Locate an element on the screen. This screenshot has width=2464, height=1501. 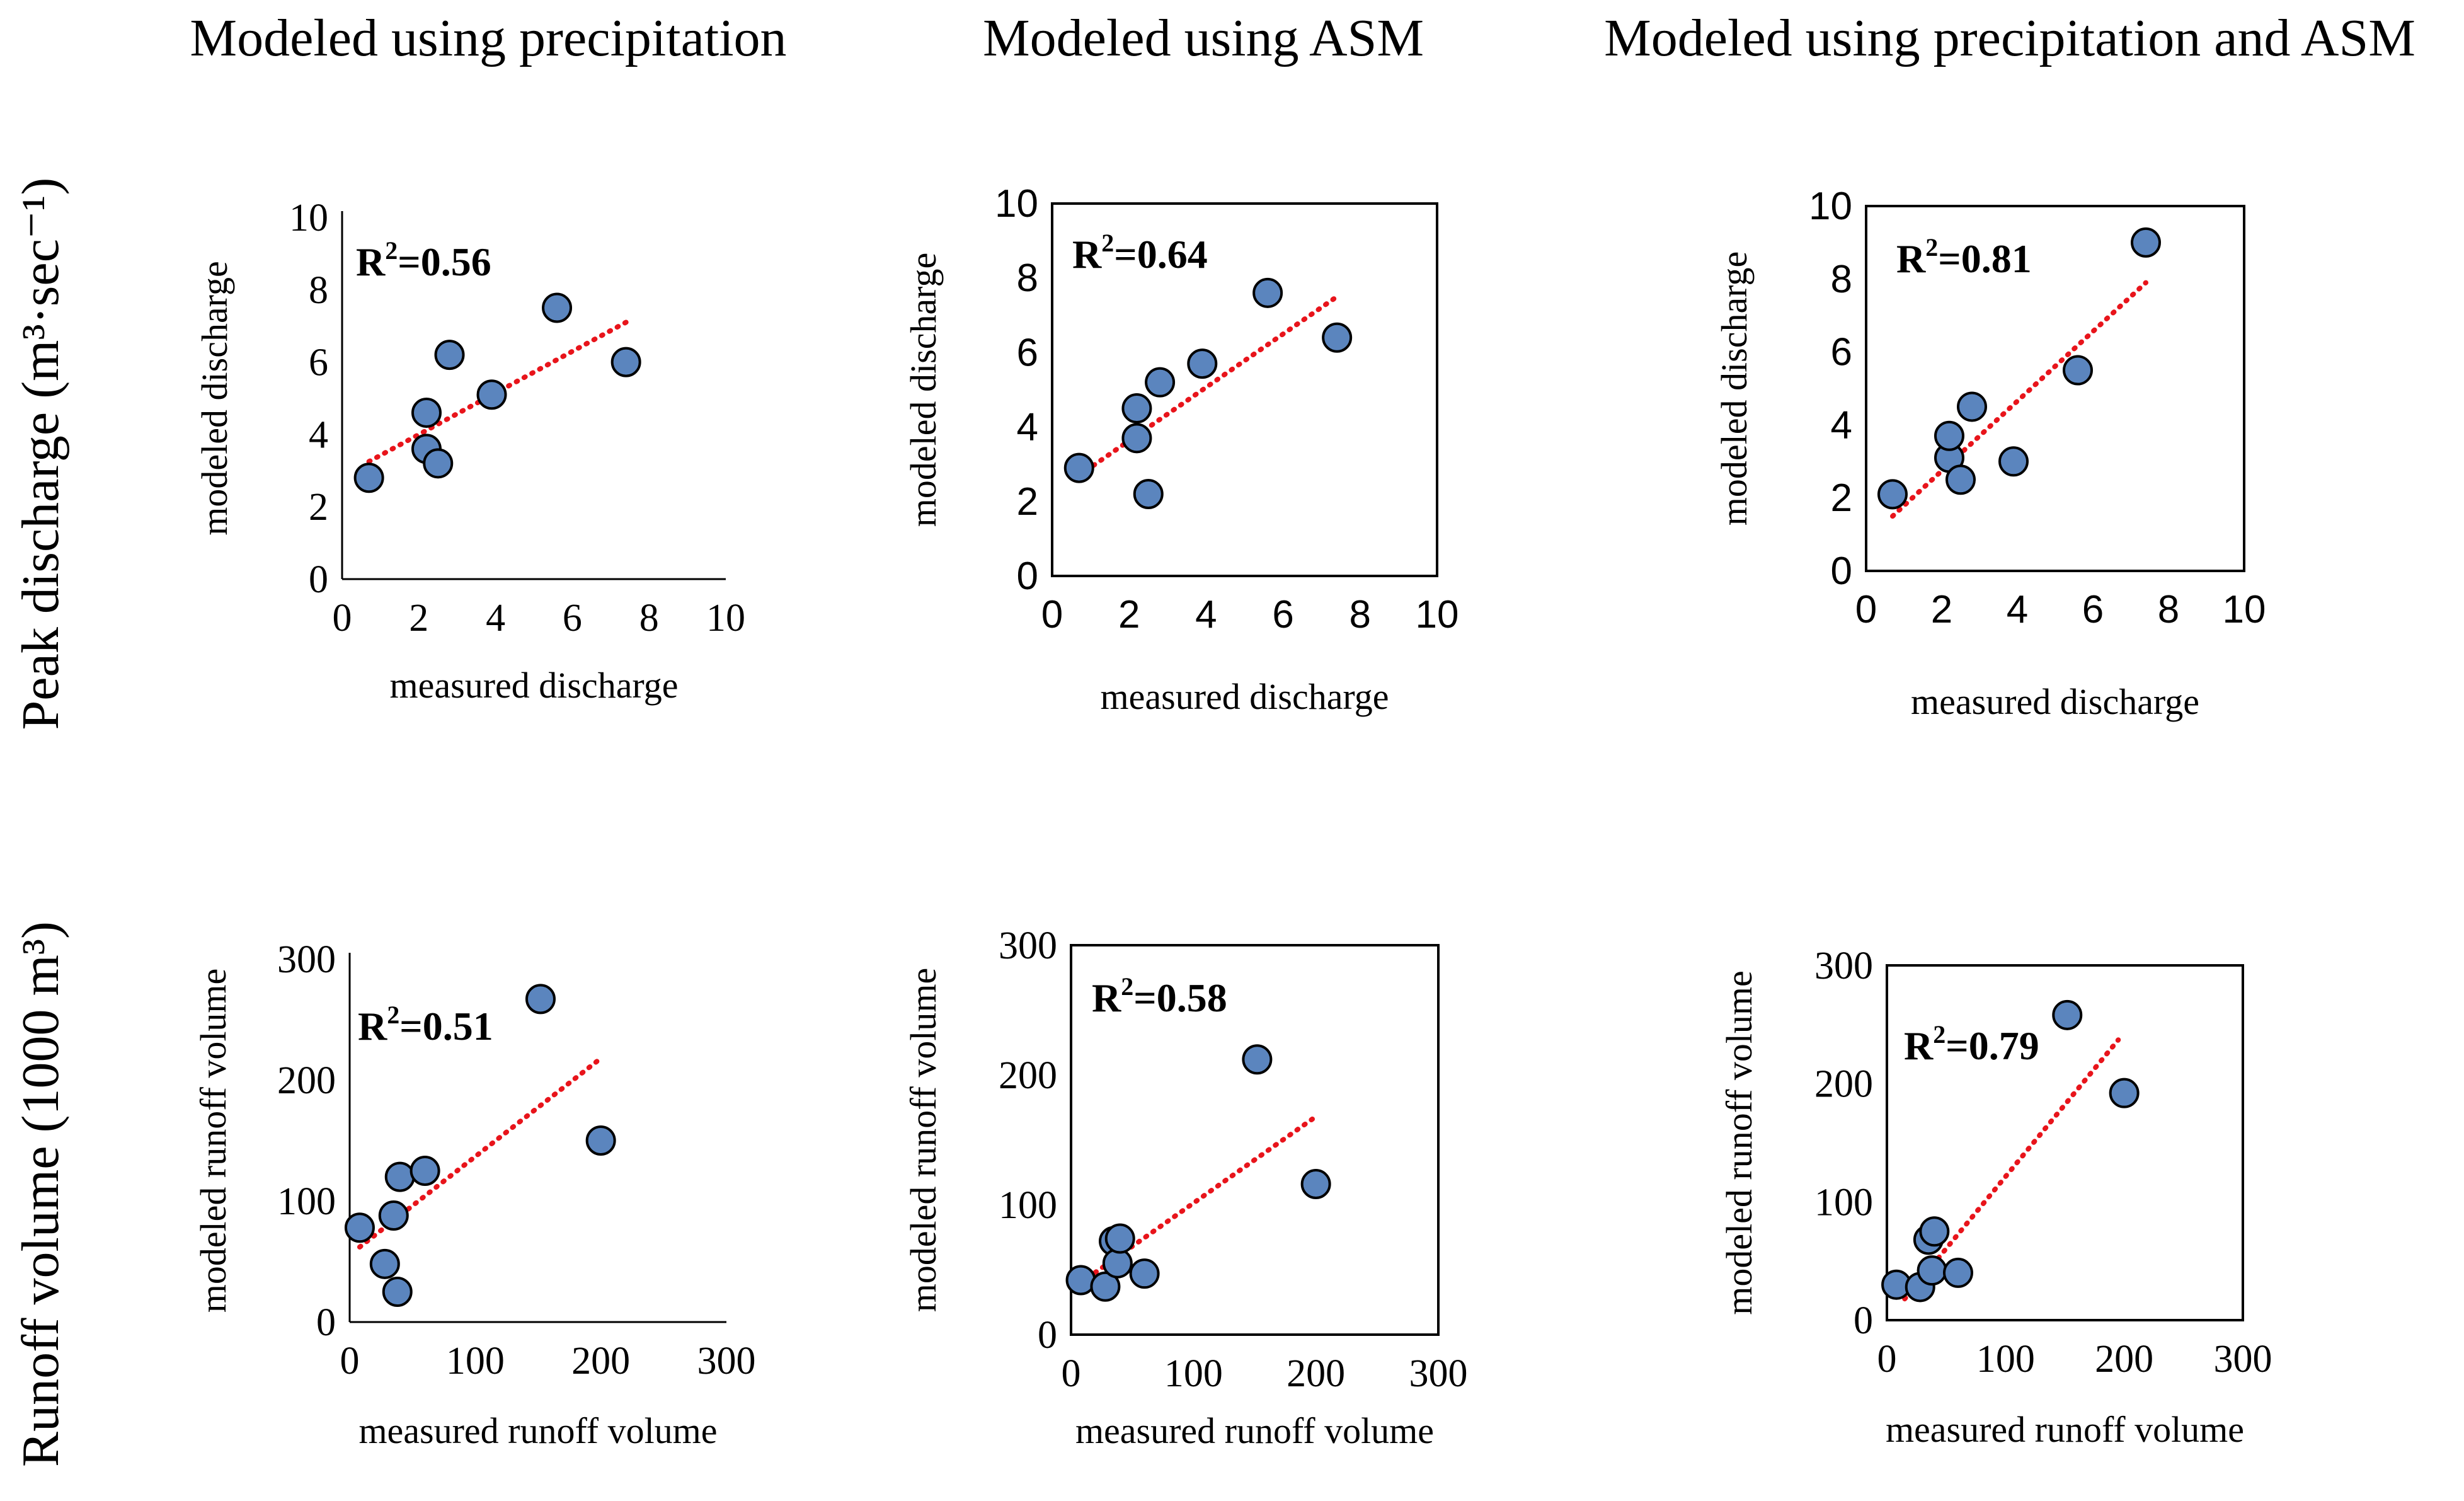
chart-3-r-squared-label: R2=0.81 is located at coordinates (1964, 257).